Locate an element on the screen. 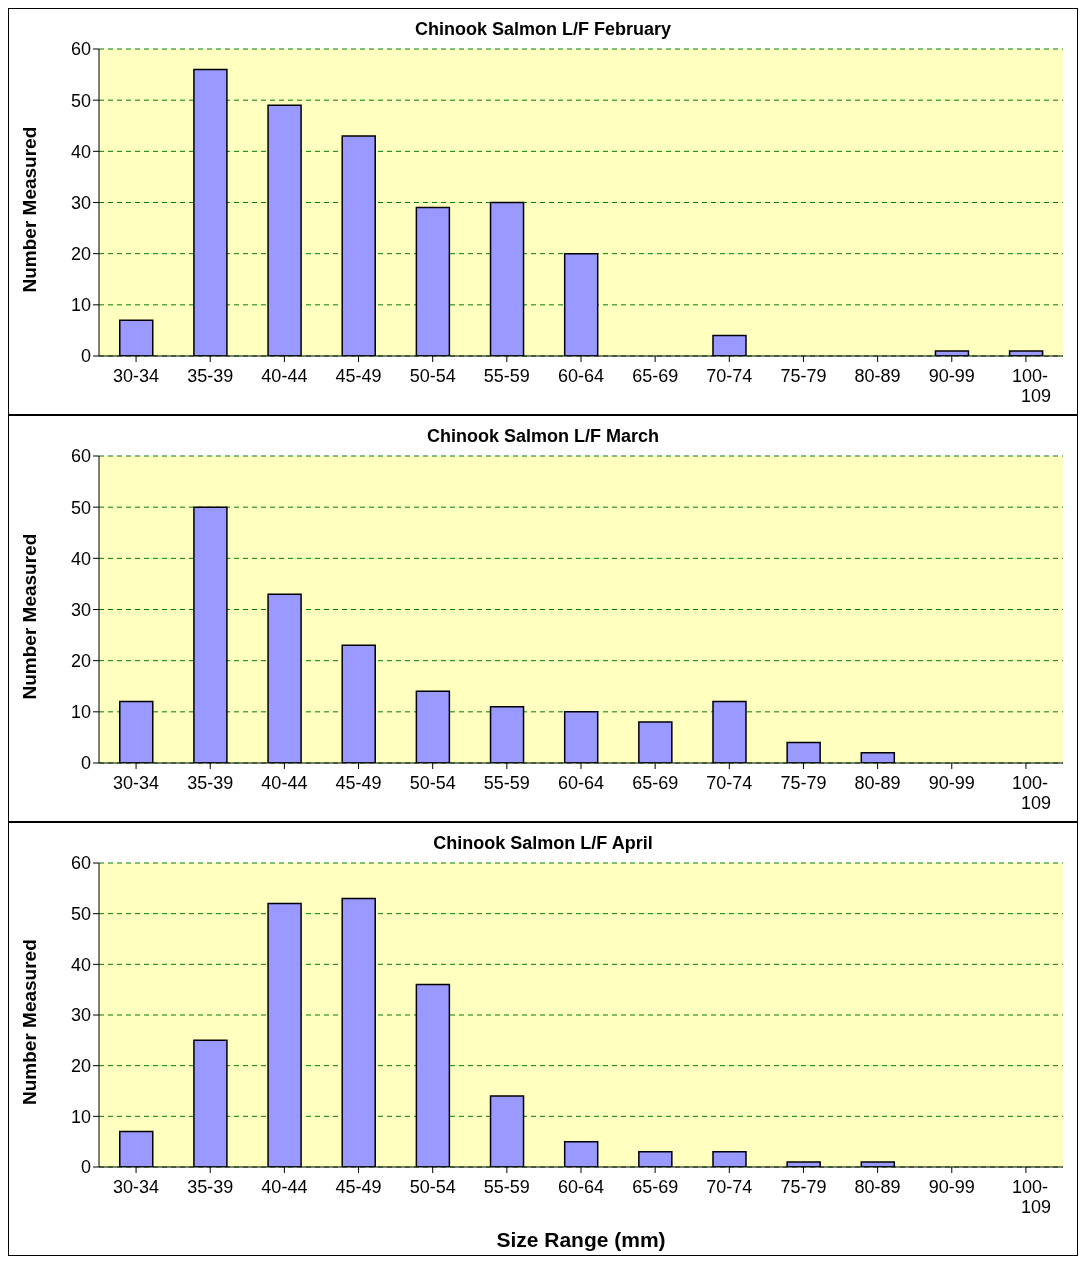 This screenshot has height=1281, width=1086. chart-title: Chinook Salmon L/F February is located at coordinates (543, 30).